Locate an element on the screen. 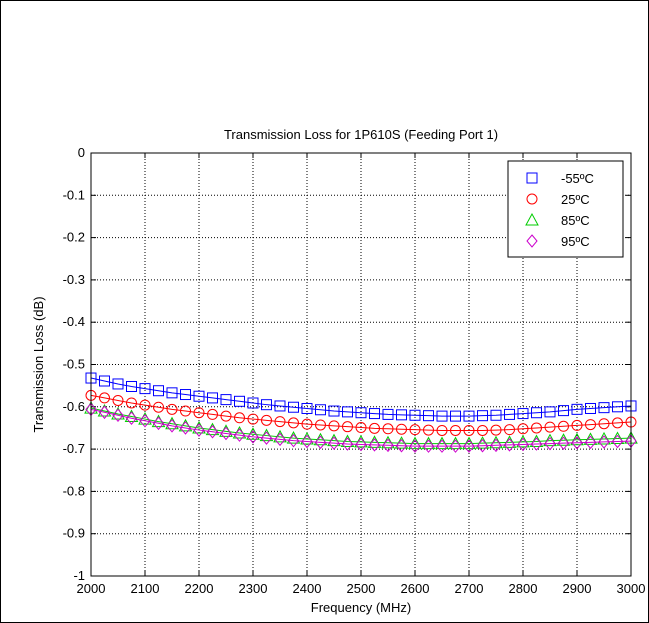 The height and width of the screenshot is (623, 649). y-tick-label: -0.3 is located at coordinates (74, 279).